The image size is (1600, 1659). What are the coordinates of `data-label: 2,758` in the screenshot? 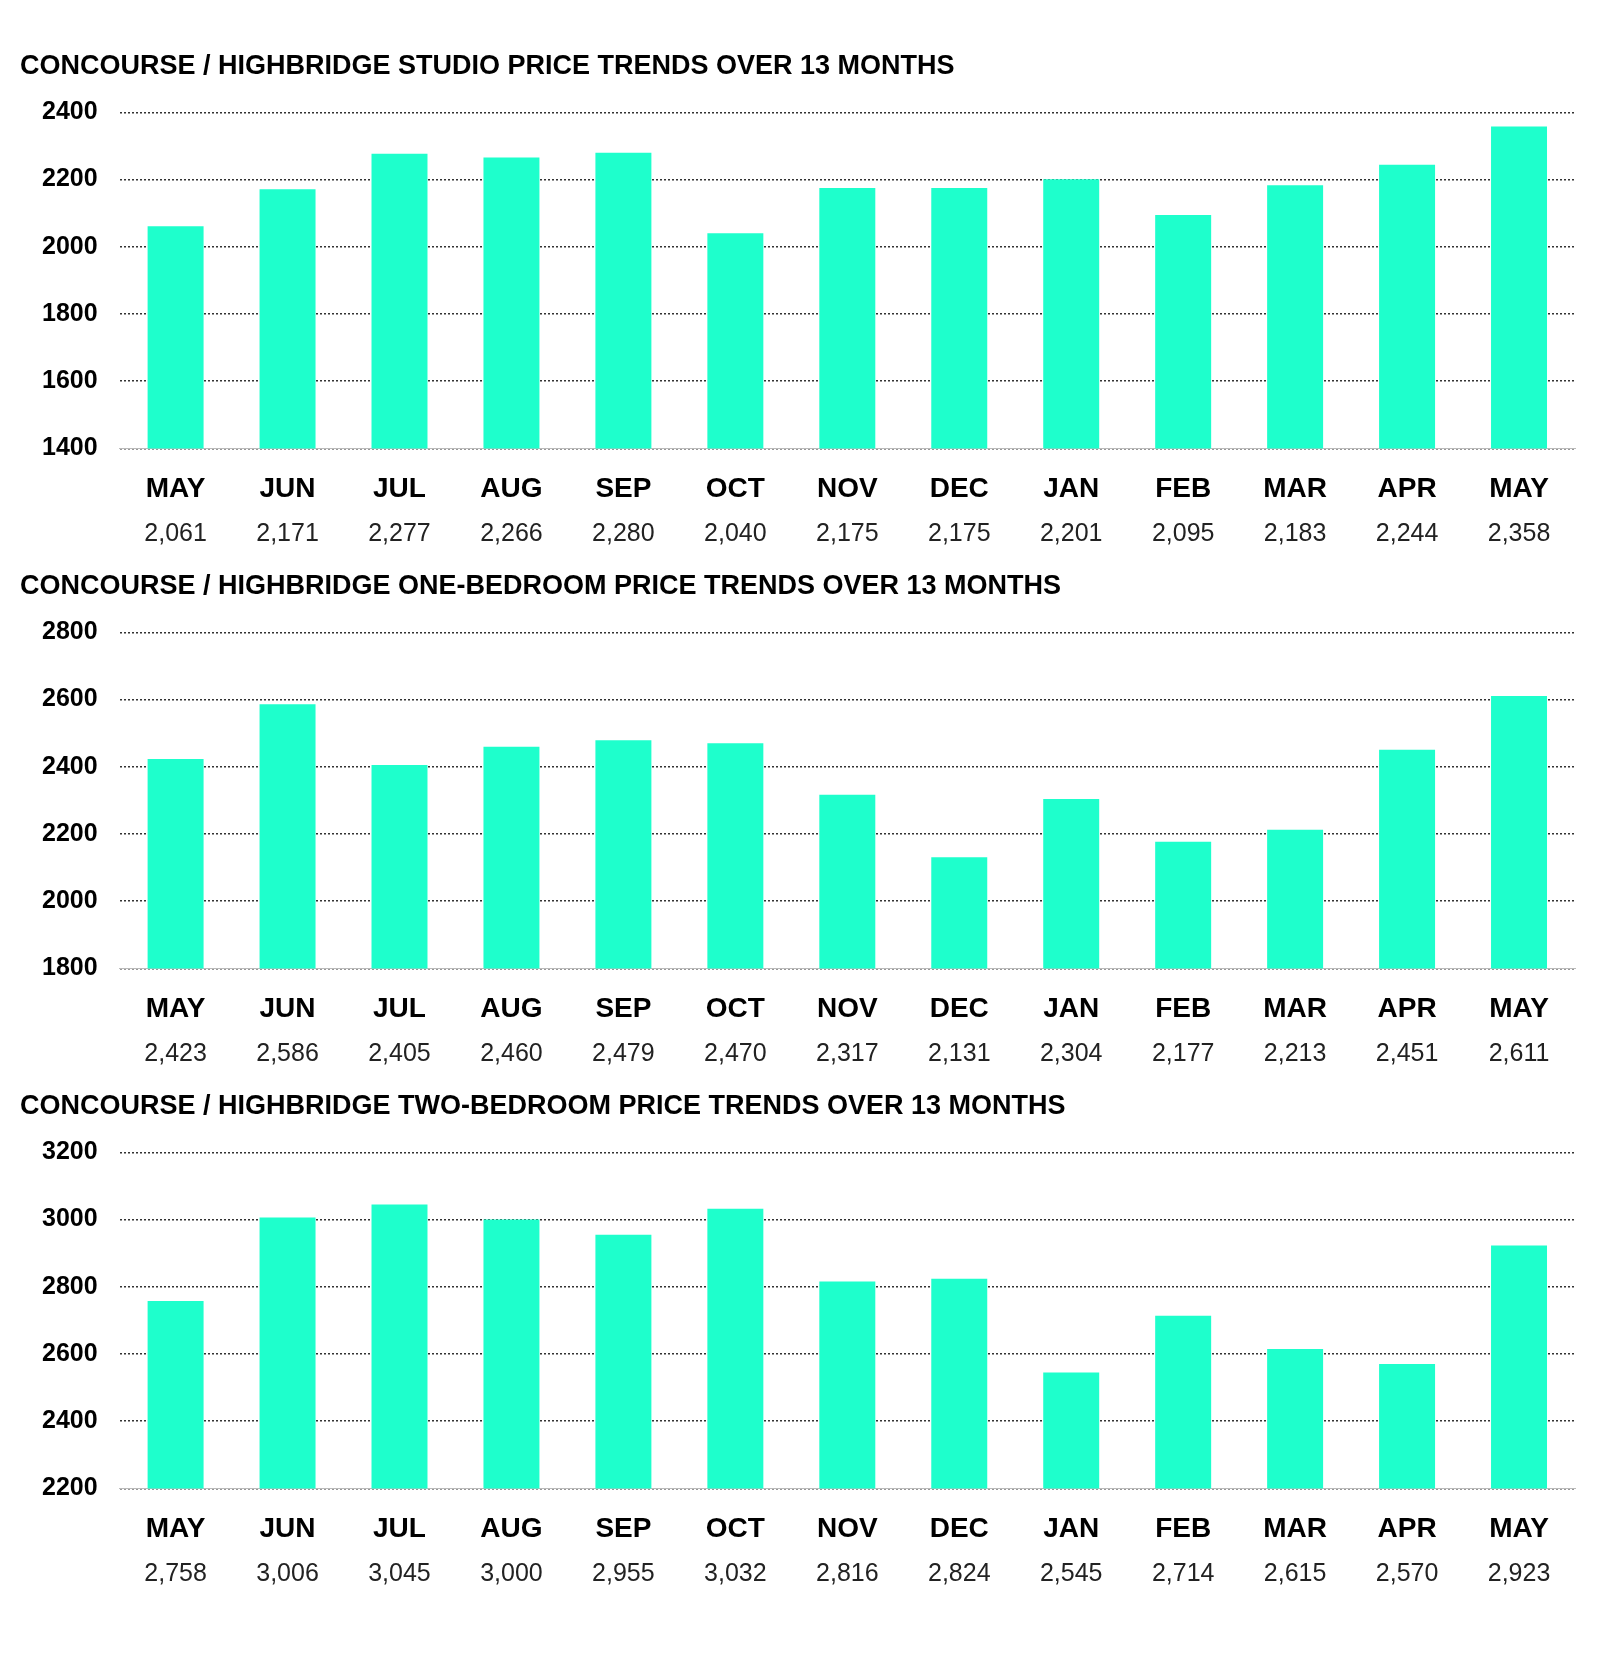 It's located at (175, 1572).